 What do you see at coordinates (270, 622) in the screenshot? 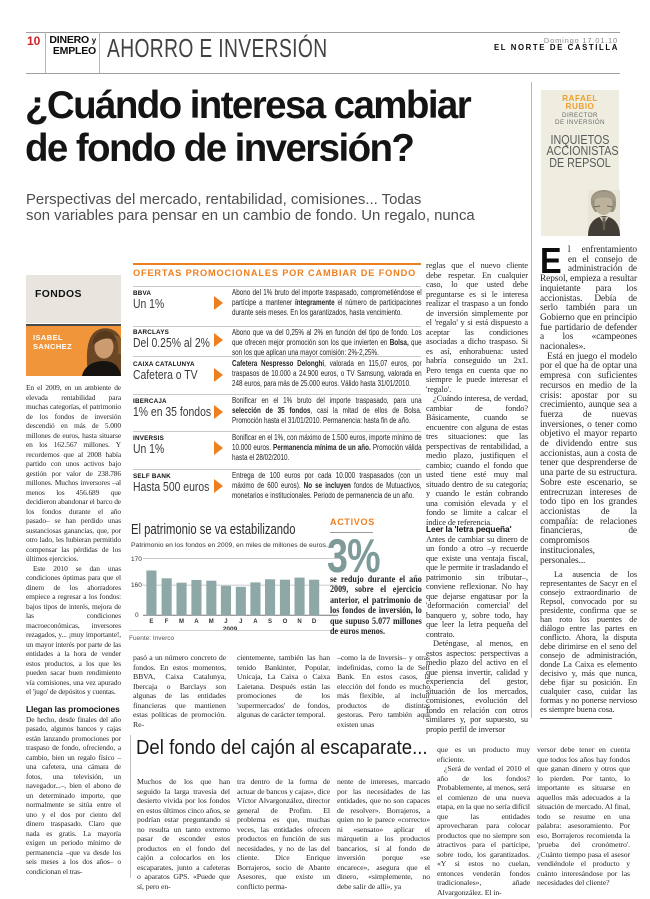
I see `svg-text: S` at bounding box center [270, 622].